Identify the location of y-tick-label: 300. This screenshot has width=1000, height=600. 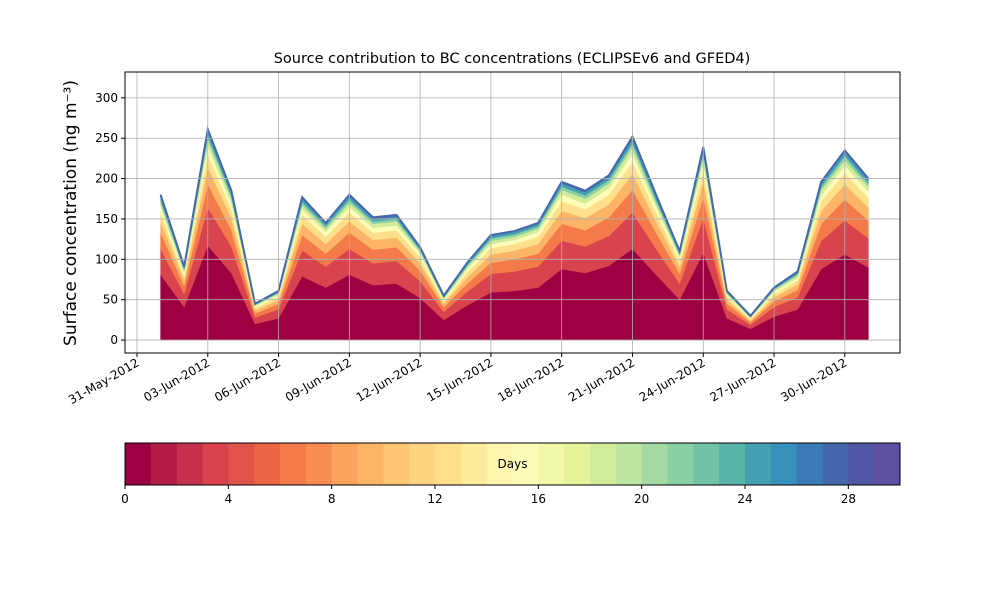
(106, 98).